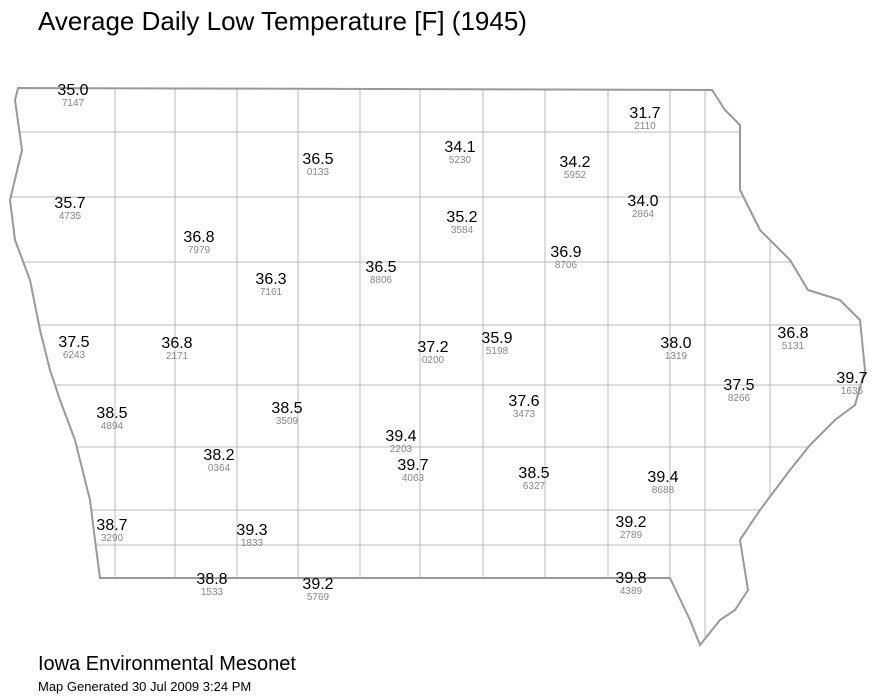 Image resolution: width=879 pixels, height=700 pixels. I want to click on station-id: 2110, so click(645, 126).